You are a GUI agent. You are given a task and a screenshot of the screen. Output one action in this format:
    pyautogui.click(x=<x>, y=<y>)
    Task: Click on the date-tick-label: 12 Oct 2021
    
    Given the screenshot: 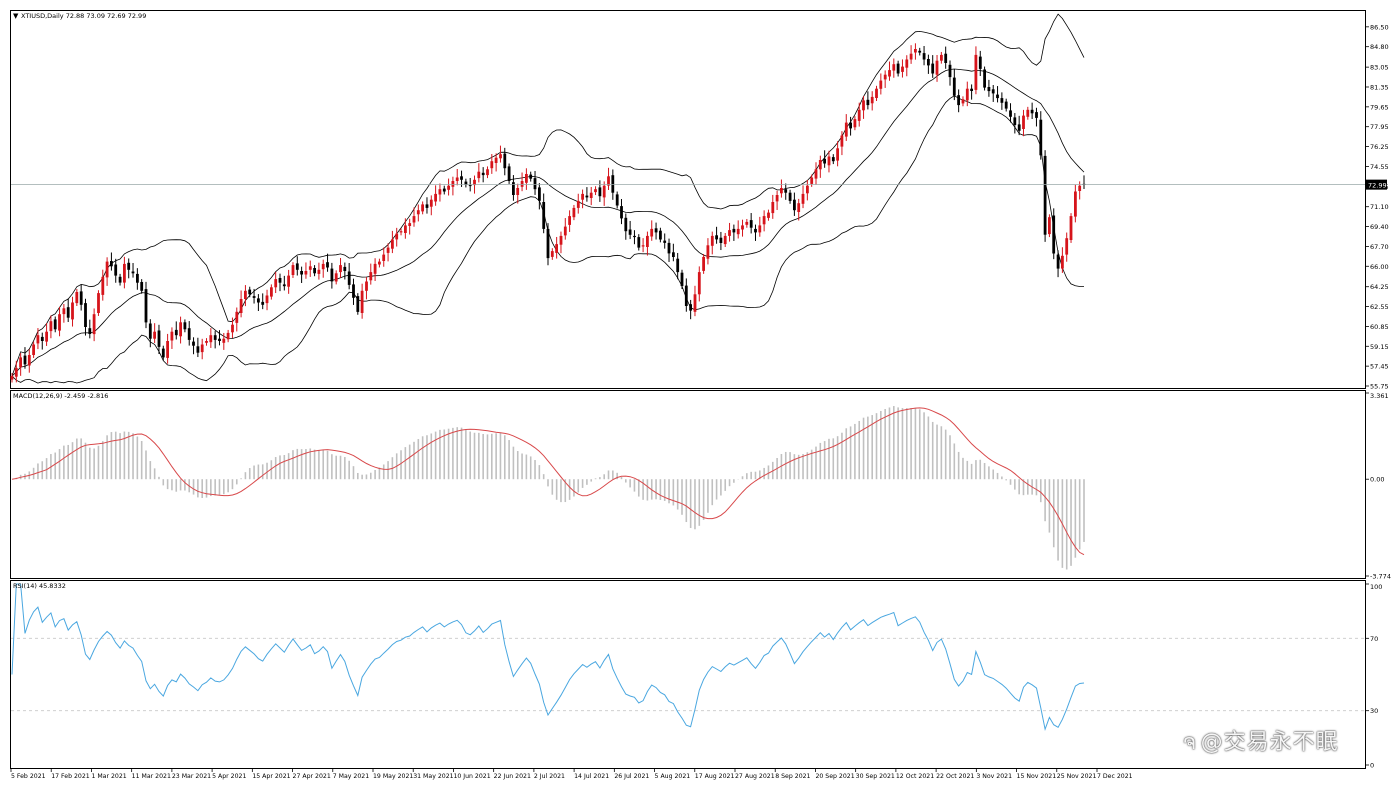 What is the action you would take?
    pyautogui.click(x=915, y=776)
    